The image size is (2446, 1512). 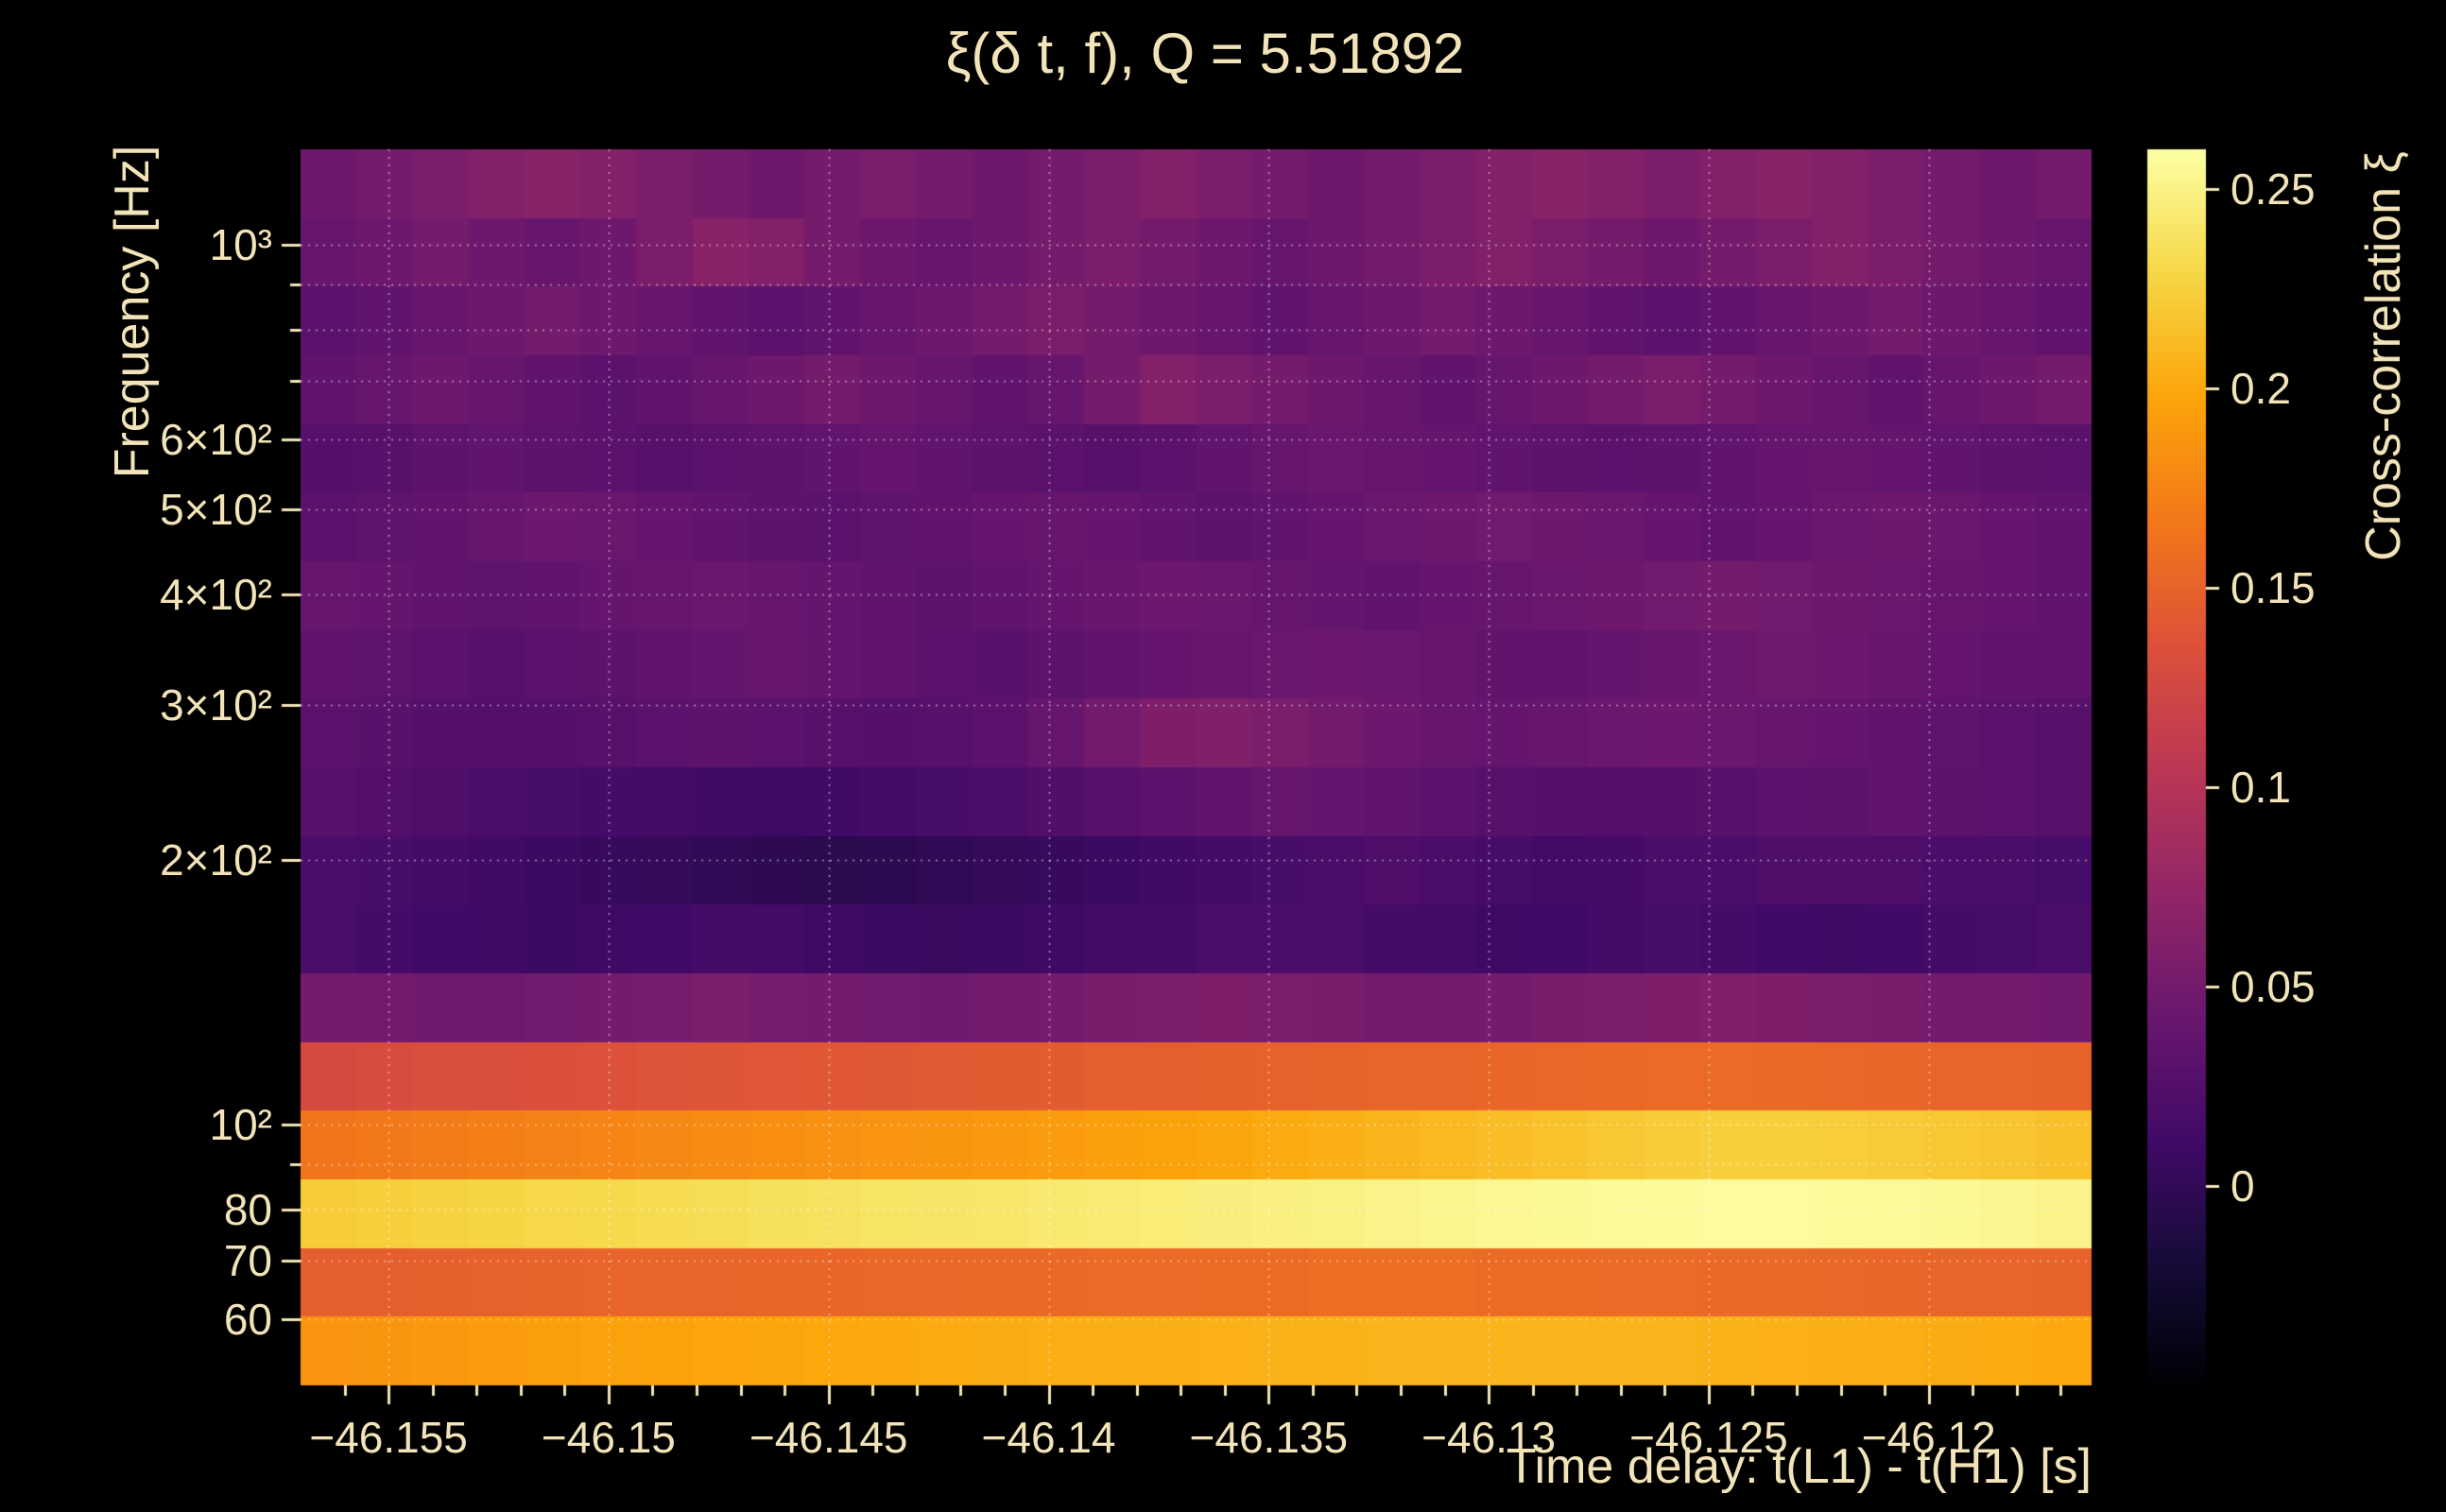 What do you see at coordinates (828, 1437) in the screenshot?
I see `x-tick-label: −46.145` at bounding box center [828, 1437].